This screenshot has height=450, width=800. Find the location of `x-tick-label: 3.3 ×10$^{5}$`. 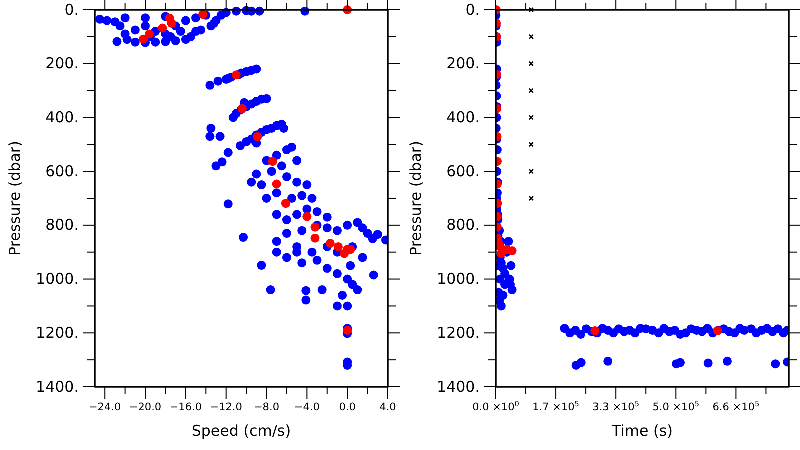

x-tick-label: 3.3 ×10$^{5}$ is located at coordinates (616, 406).